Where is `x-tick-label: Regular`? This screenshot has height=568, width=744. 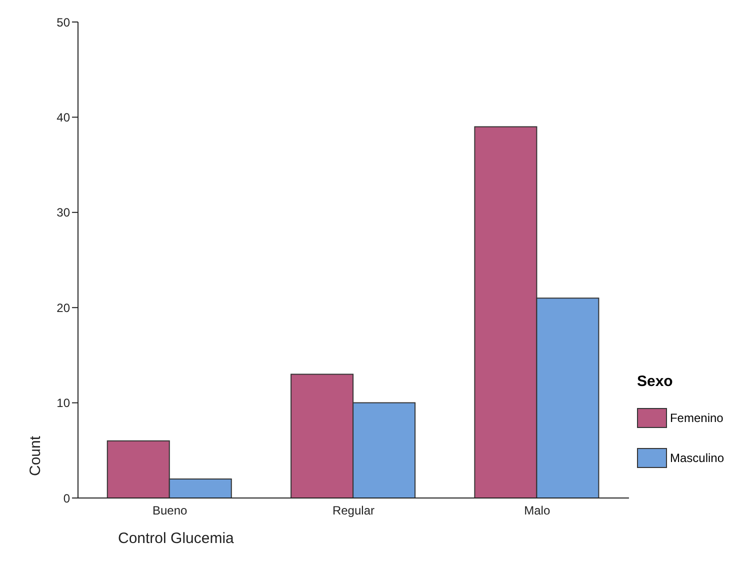
x-tick-label: Regular is located at coordinates (353, 511).